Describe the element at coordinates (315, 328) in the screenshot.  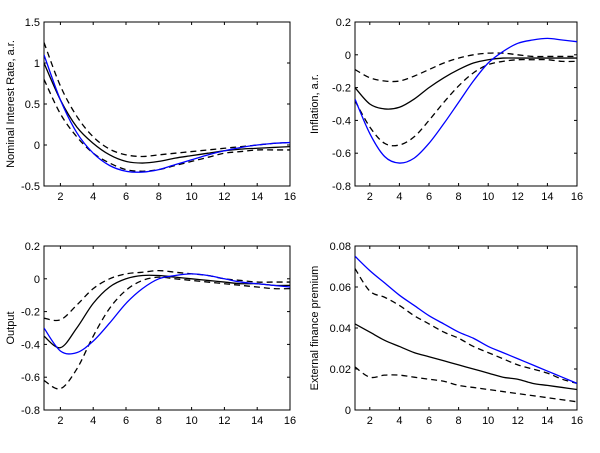
I see `y-axis-label: External finance premium` at that location.